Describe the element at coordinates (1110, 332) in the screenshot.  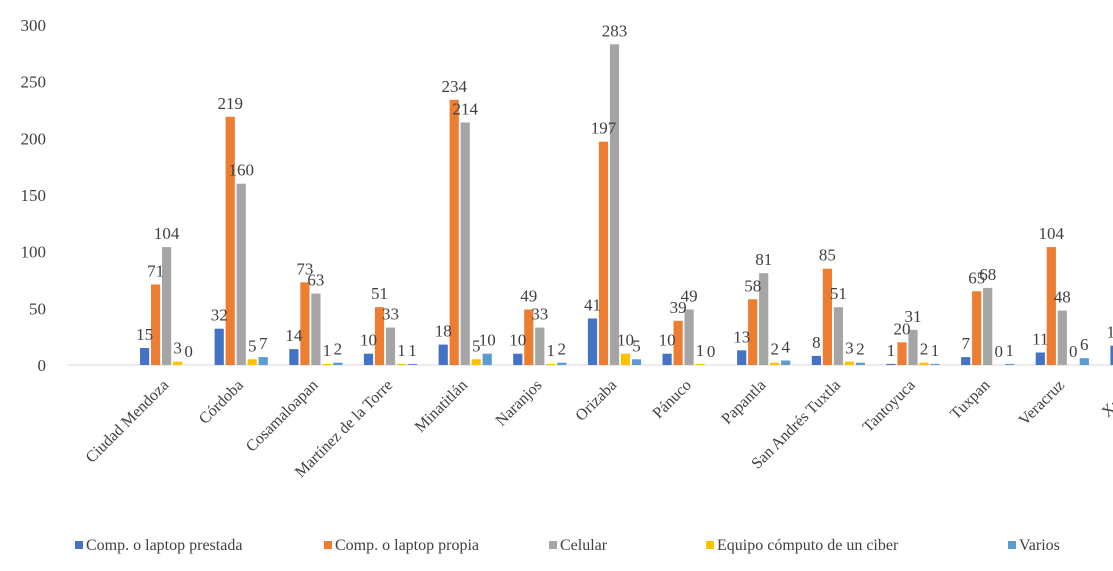
I see `data-label-xalapa-series-1: 17` at that location.